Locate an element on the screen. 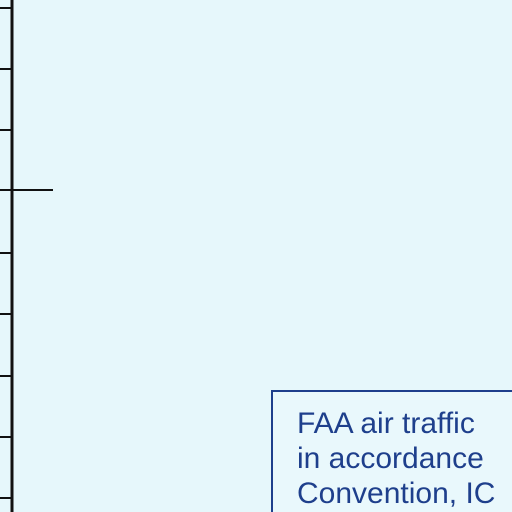  note-line-2: in accordance is located at coordinates (390, 458).